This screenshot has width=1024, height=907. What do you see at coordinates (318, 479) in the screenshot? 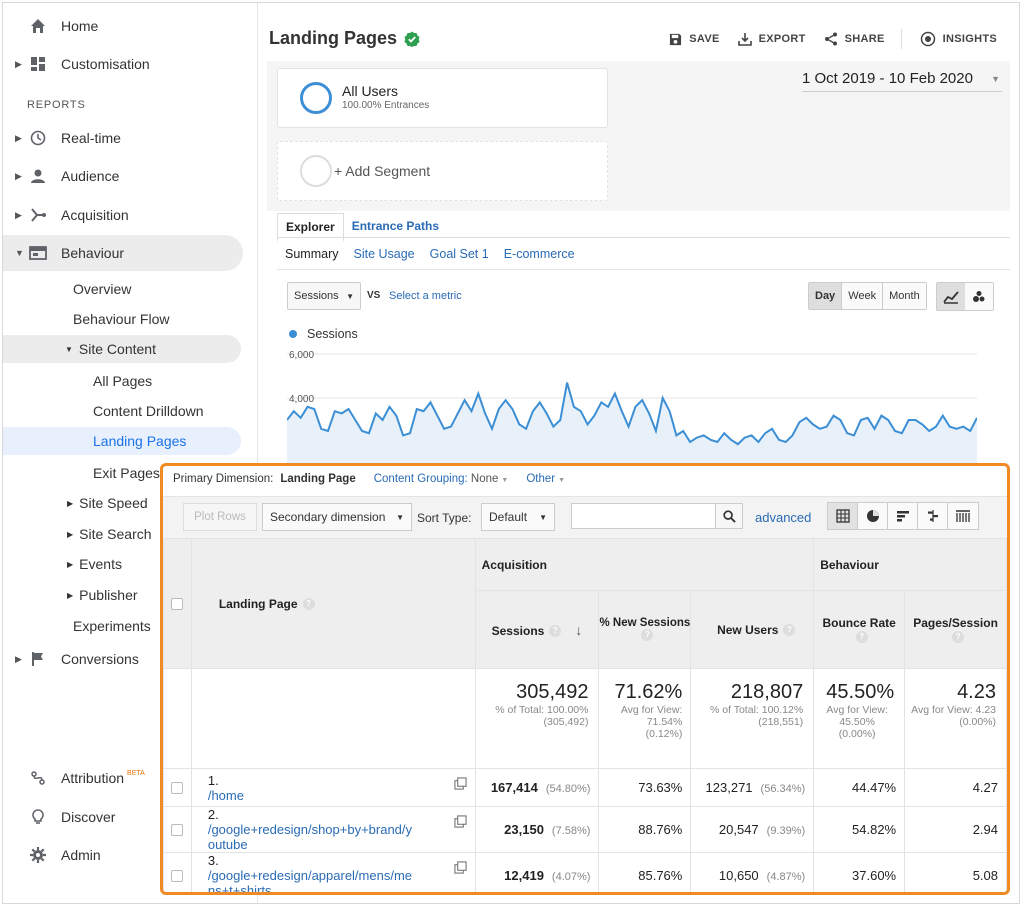
I see `primary-dimension-value: Landing Page` at bounding box center [318, 479].